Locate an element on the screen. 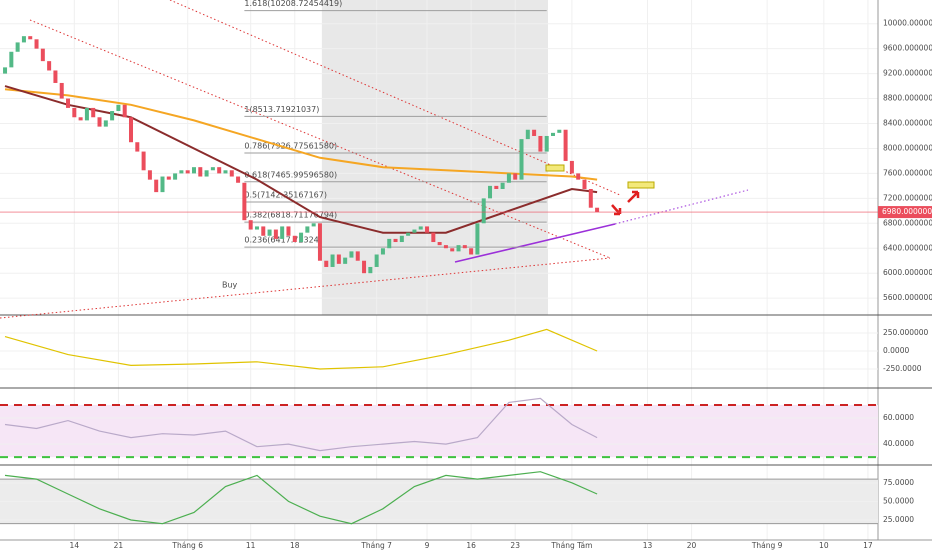  y-tick-label: 7200.00000000 is located at coordinates (907, 197).